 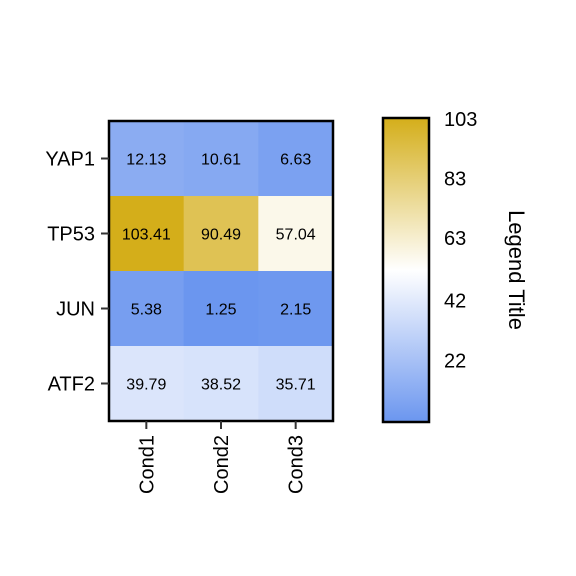 What do you see at coordinates (147, 464) in the screenshot?
I see `column-label: Cond1` at bounding box center [147, 464].